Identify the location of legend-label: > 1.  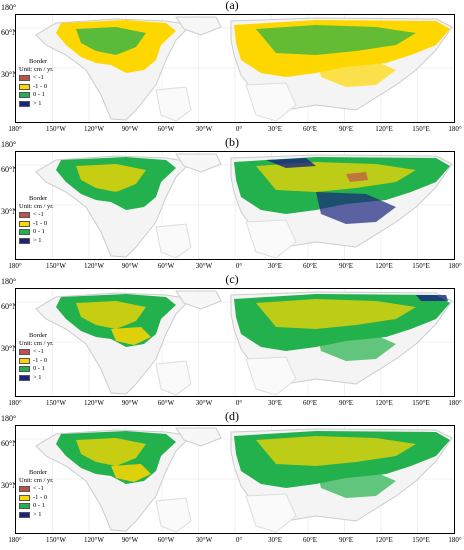
(37, 514).